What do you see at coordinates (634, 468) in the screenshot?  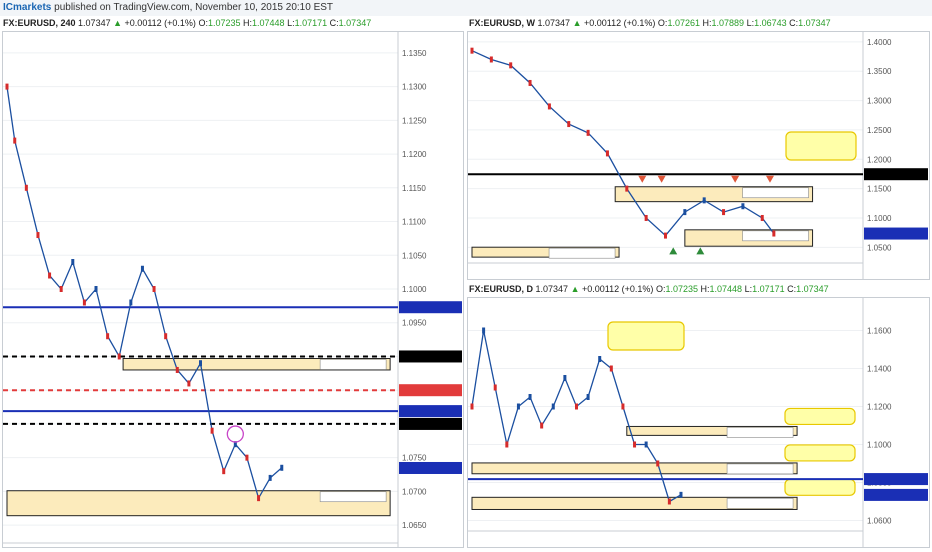 I see `daily-zone-rect` at bounding box center [634, 468].